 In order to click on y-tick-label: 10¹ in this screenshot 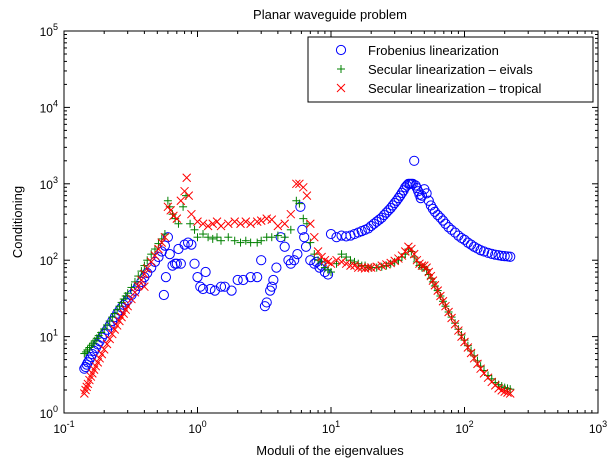, I will do `click(49, 336)`.